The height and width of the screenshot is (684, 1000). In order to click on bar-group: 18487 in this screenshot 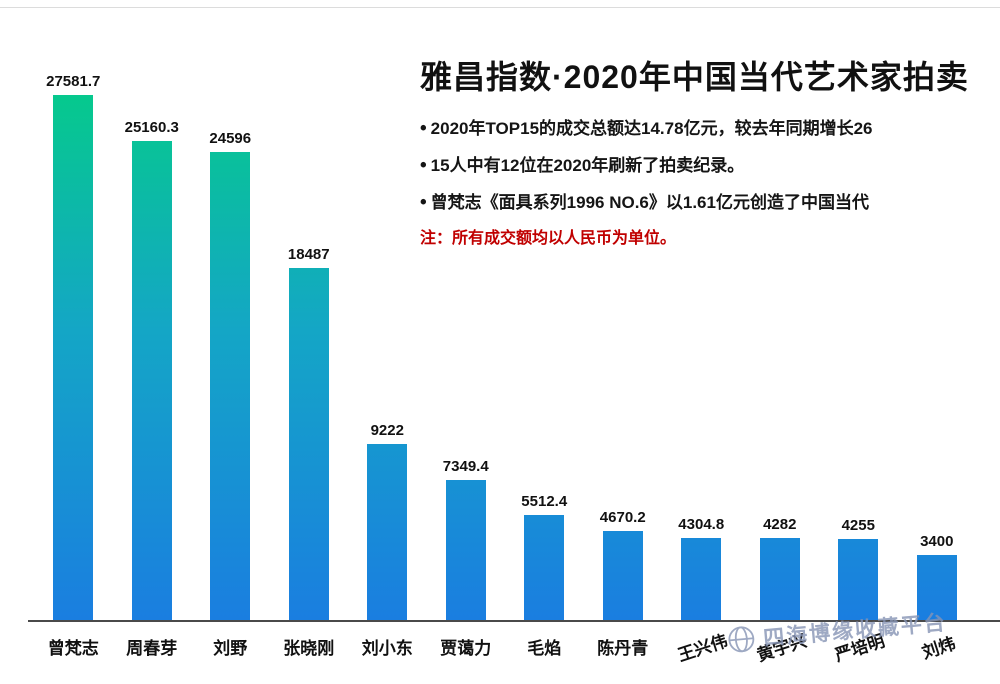, I will do `click(309, 433)`.